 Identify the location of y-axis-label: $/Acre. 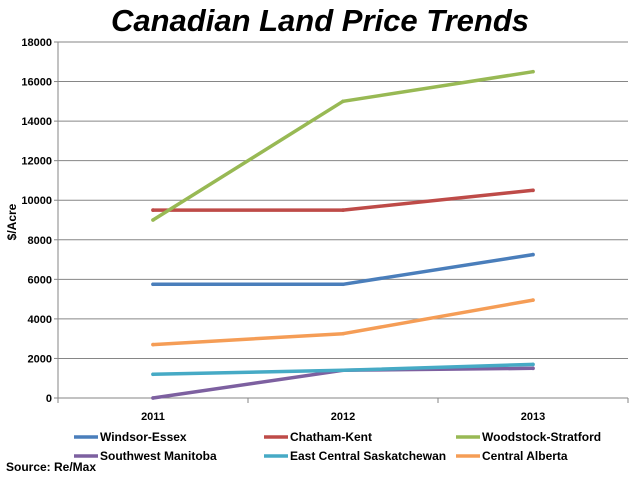
(12, 221).